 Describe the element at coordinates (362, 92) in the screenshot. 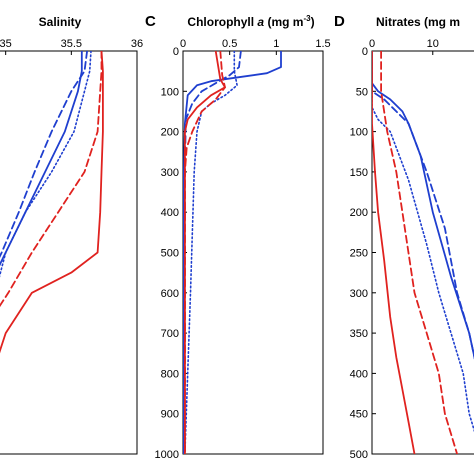

I see `y-tick-label: 50` at that location.